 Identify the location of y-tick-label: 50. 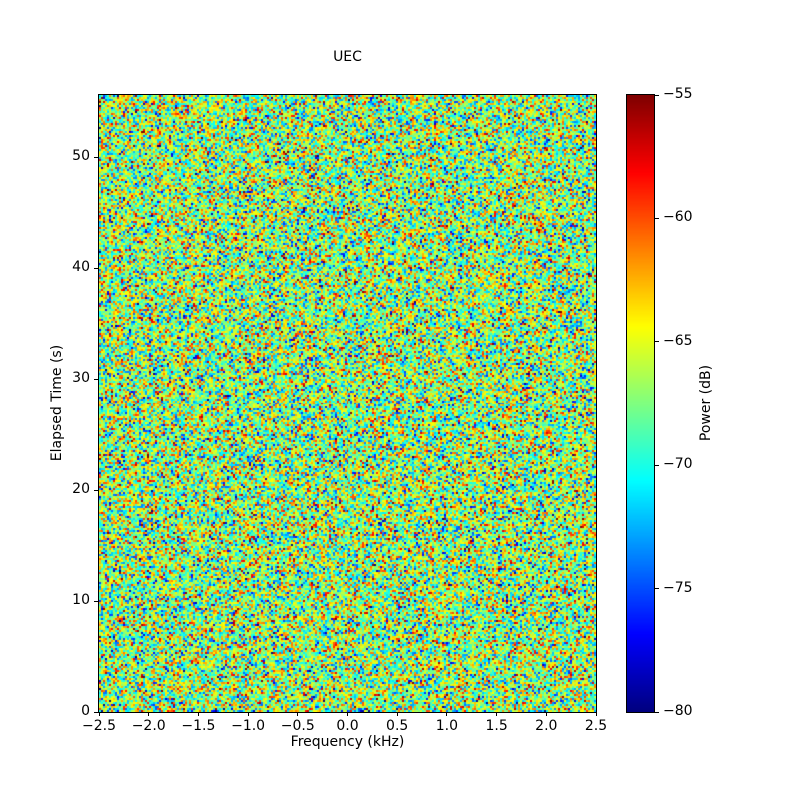
(81, 156).